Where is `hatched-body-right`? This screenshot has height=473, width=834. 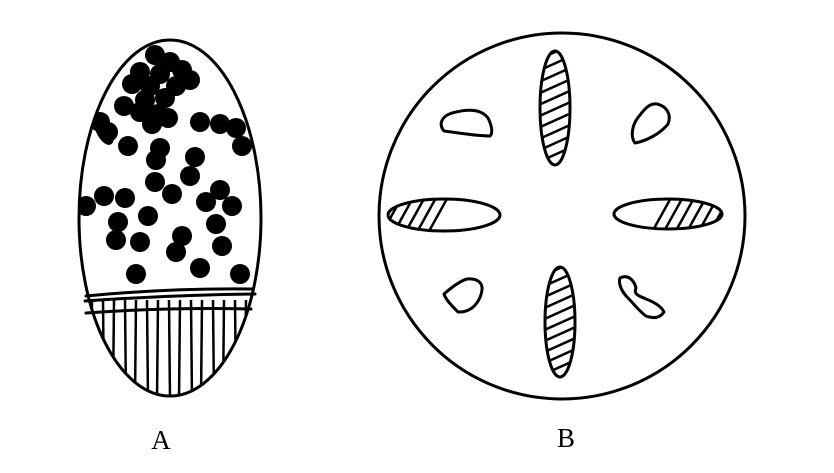
hatched-body-right is located at coordinates (668, 214).